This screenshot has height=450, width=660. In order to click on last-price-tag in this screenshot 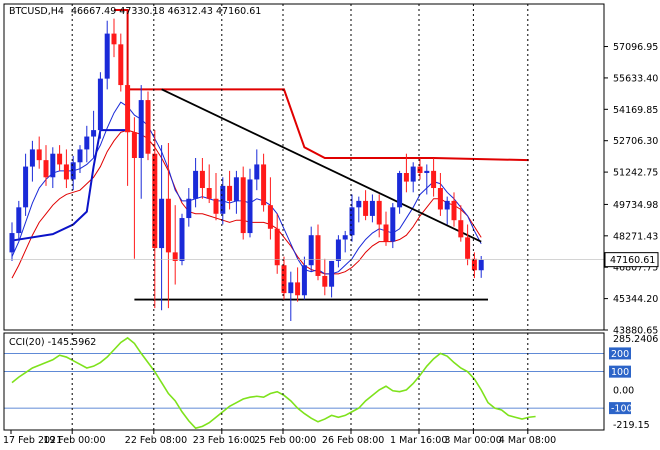, I will do `click(631, 260)`.